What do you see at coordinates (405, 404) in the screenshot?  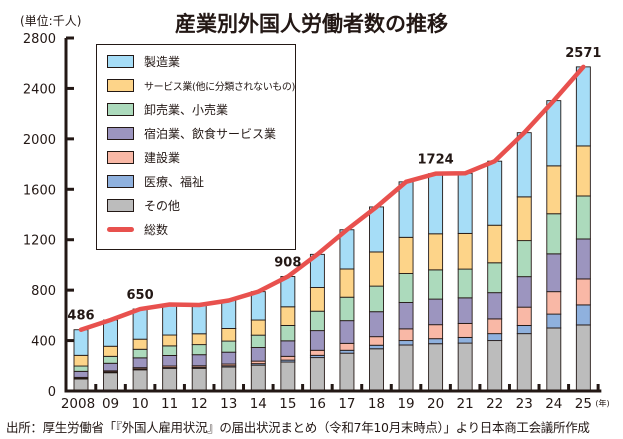 I see `x-tick-label: 19` at bounding box center [405, 404].